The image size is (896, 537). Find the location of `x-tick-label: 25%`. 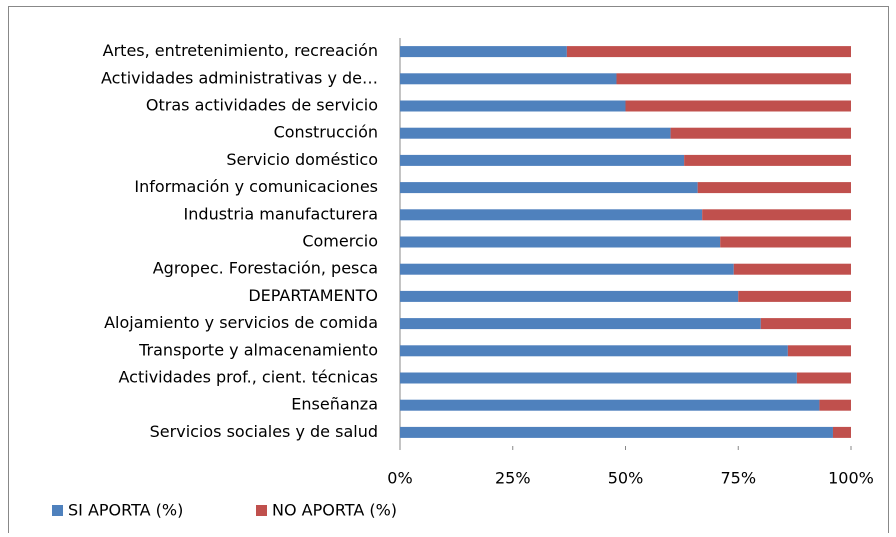

x-tick-label: 25% is located at coordinates (513, 478).